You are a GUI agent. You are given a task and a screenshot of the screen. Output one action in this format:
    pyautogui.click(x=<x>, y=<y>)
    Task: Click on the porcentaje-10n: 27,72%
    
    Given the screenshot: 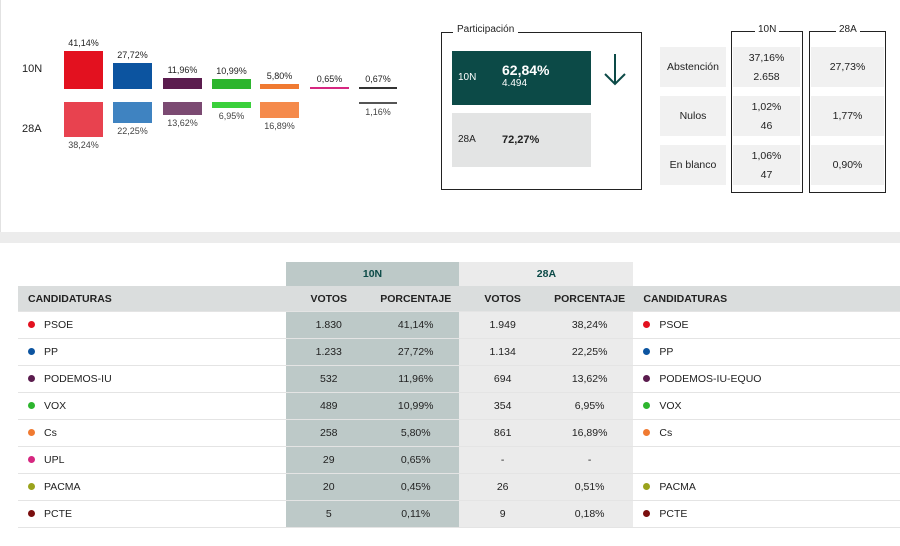 What is the action you would take?
    pyautogui.click(x=415, y=352)
    